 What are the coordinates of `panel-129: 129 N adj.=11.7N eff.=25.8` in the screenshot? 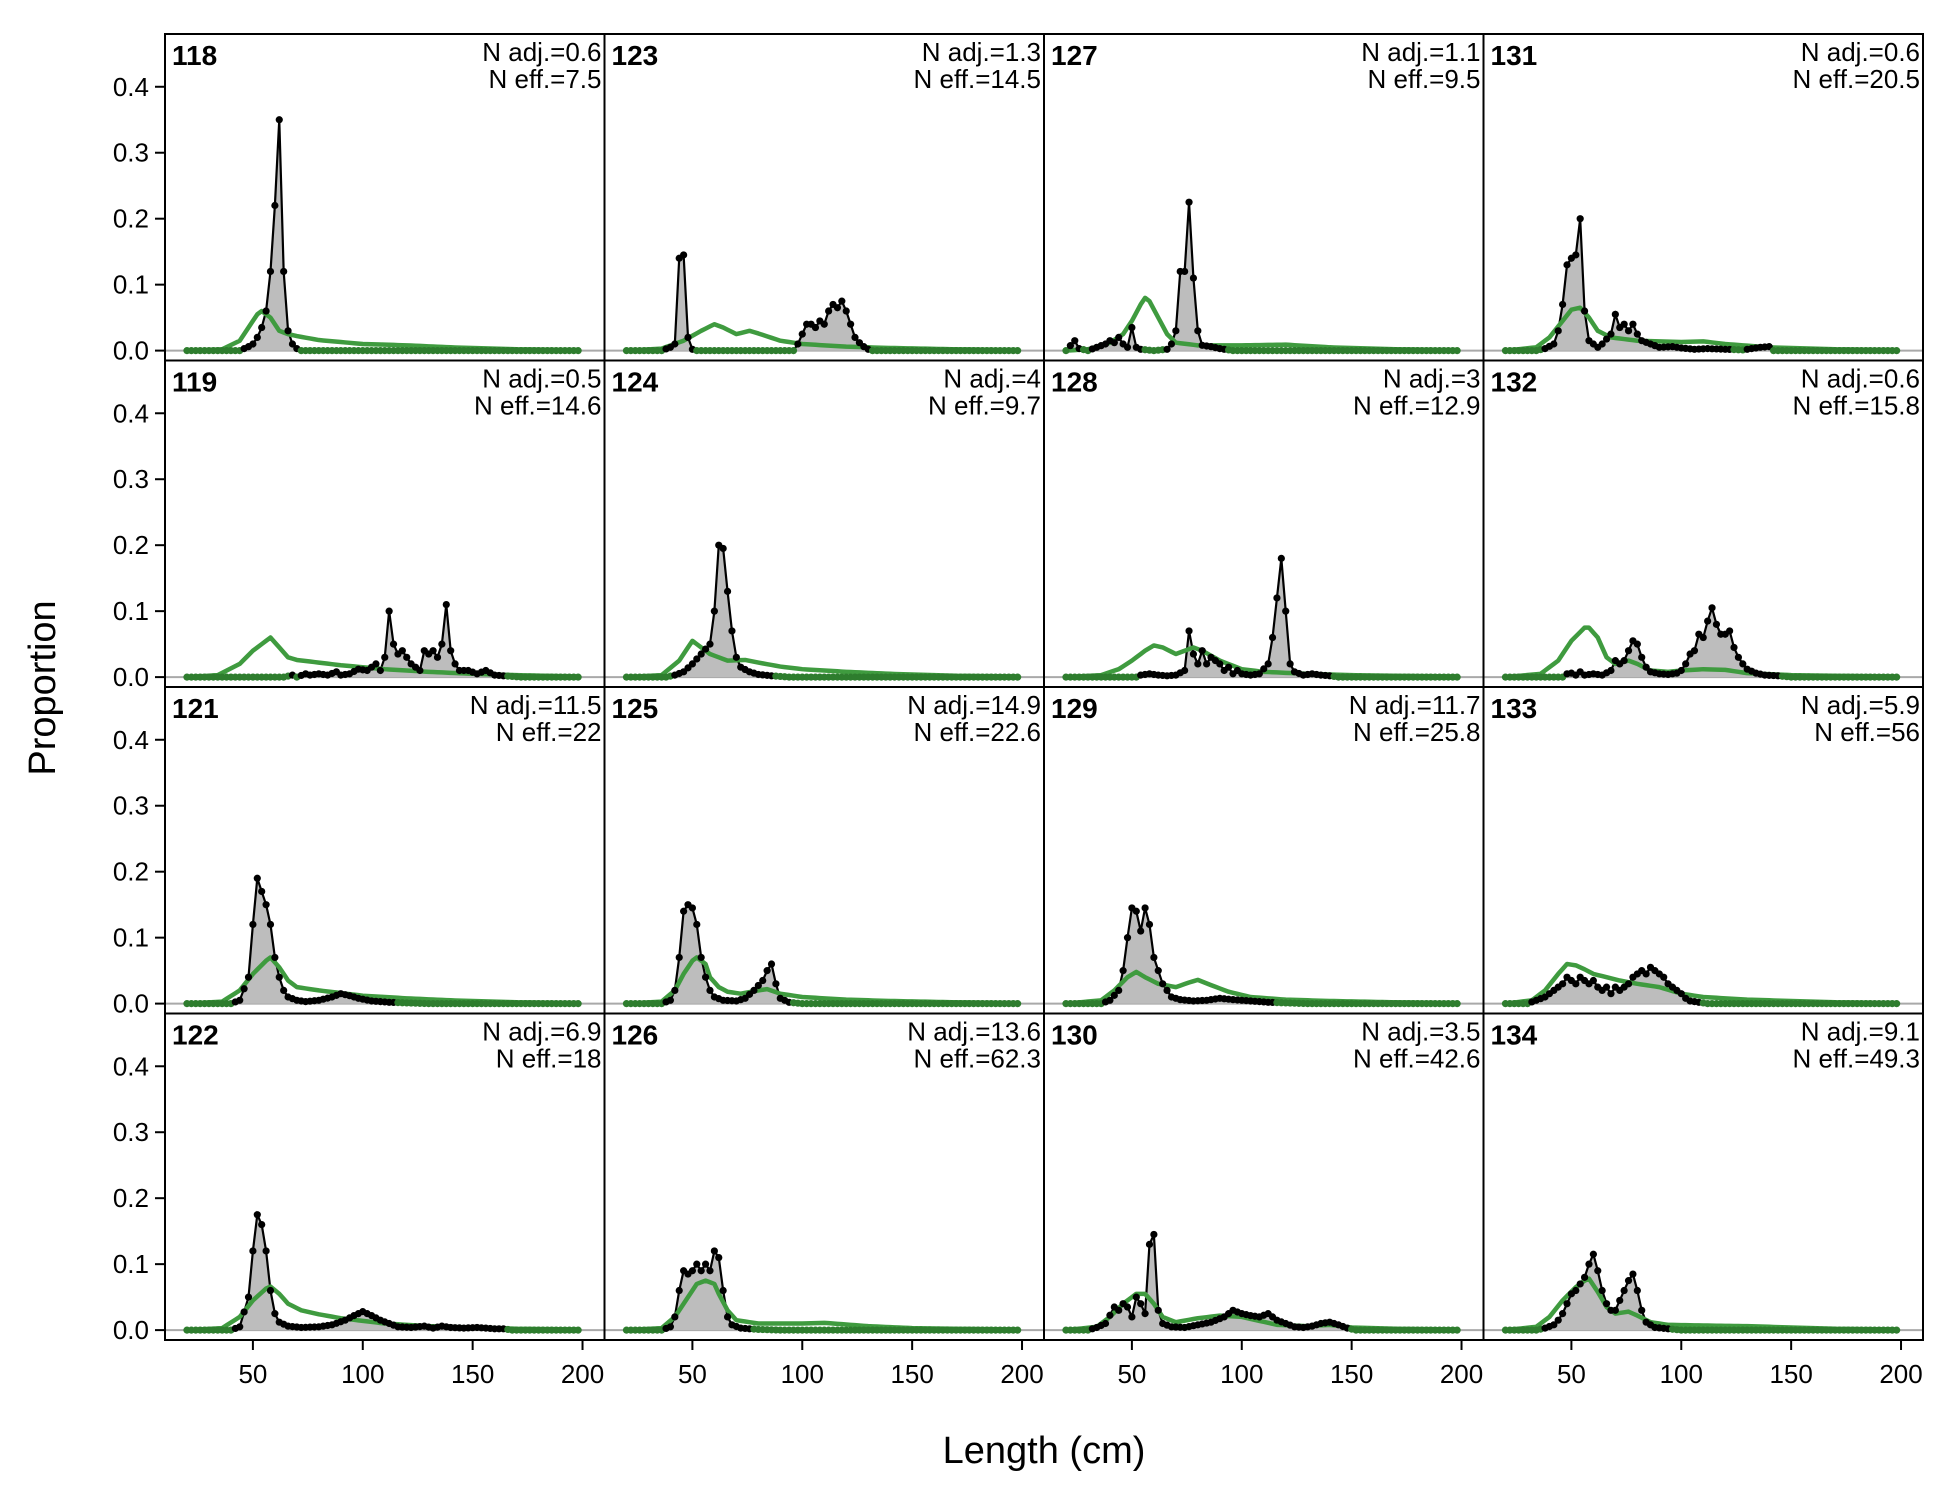 It's located at (1264, 850).